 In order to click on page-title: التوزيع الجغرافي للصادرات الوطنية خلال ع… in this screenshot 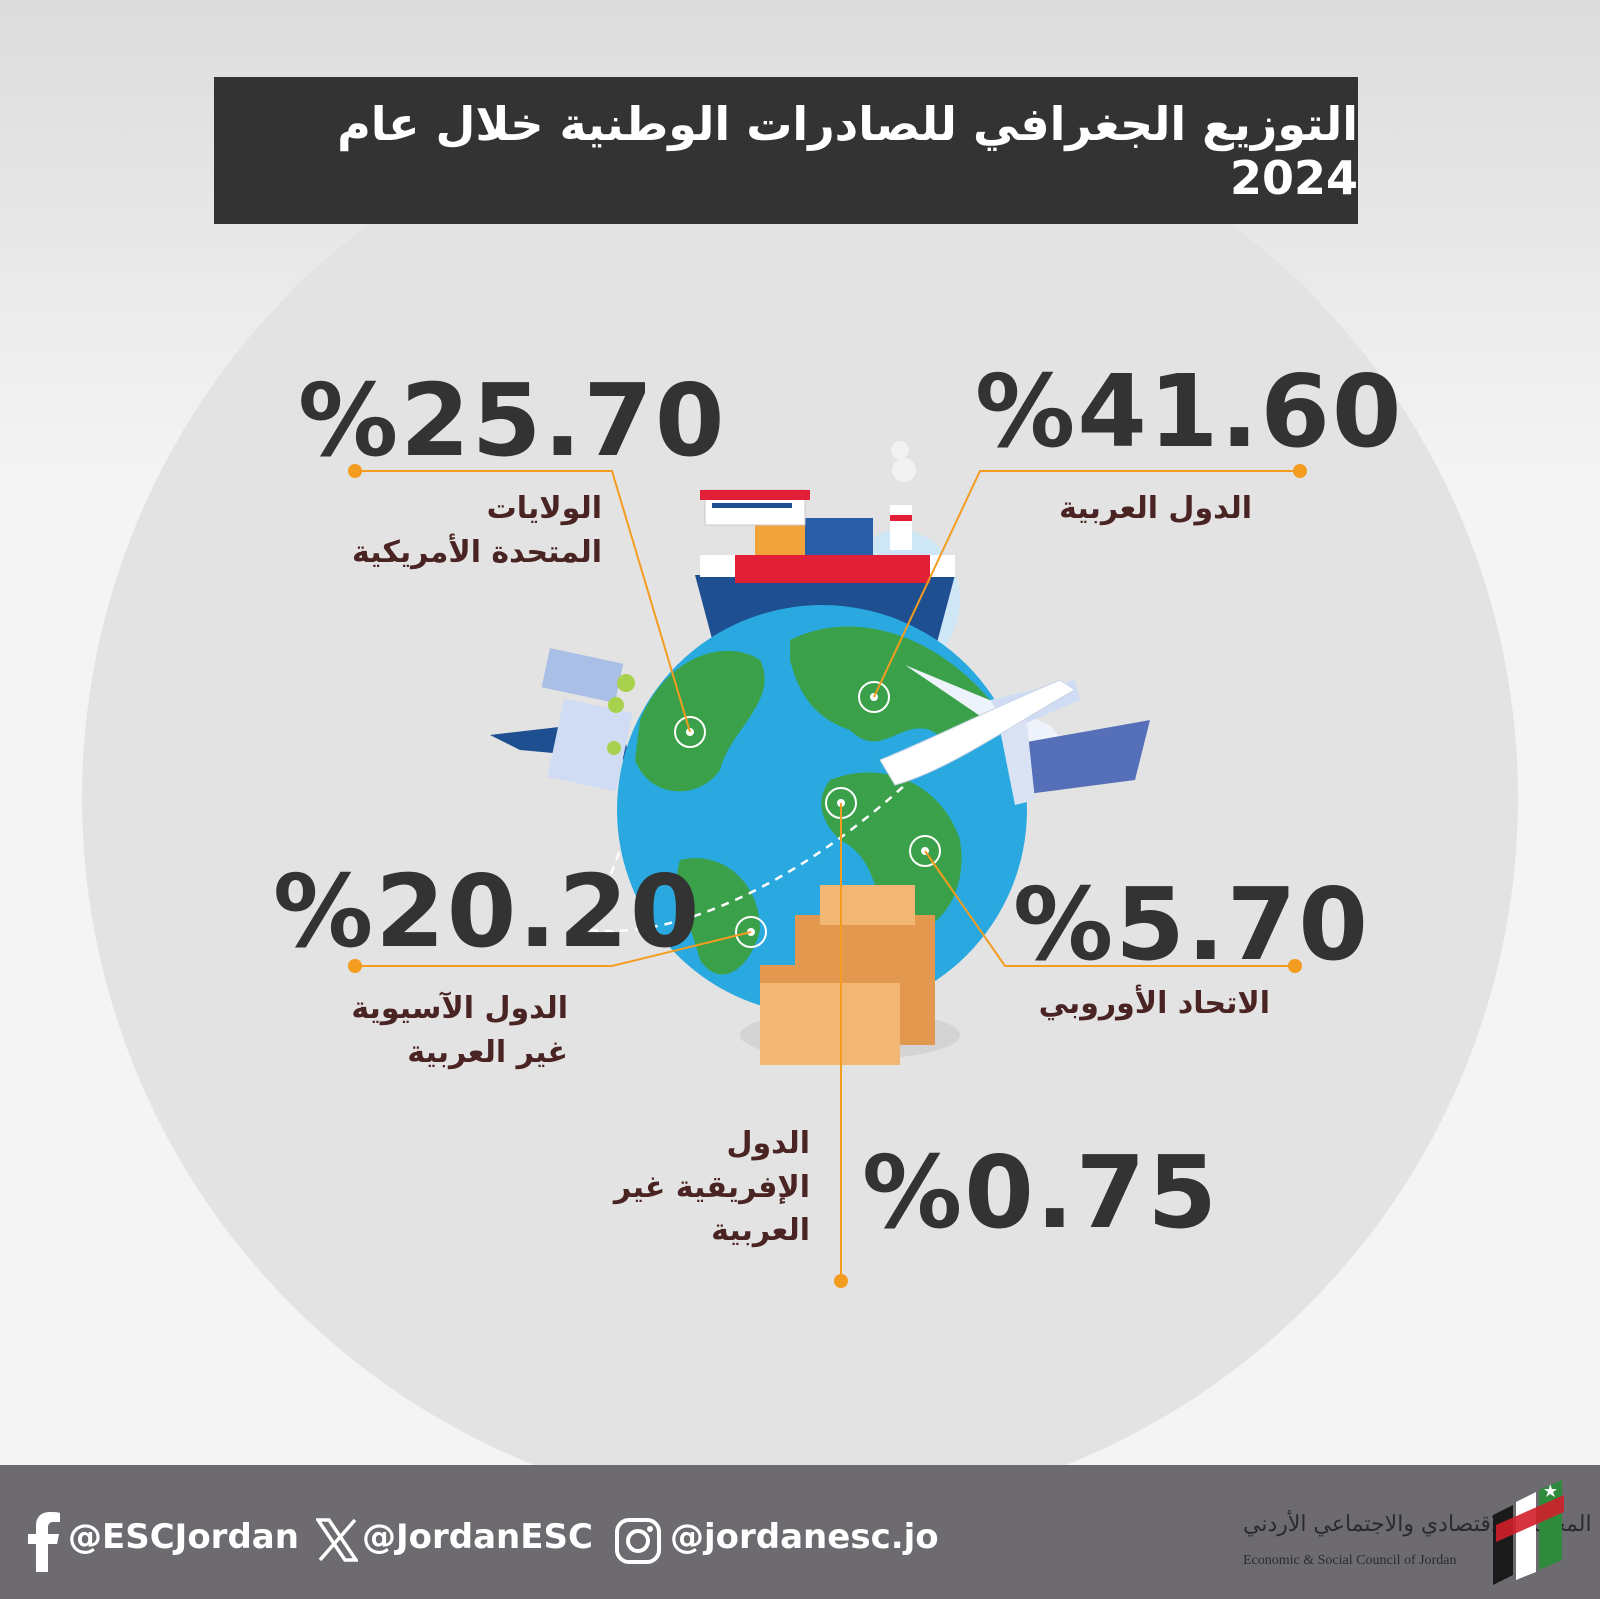, I will do `click(847, 150)`.